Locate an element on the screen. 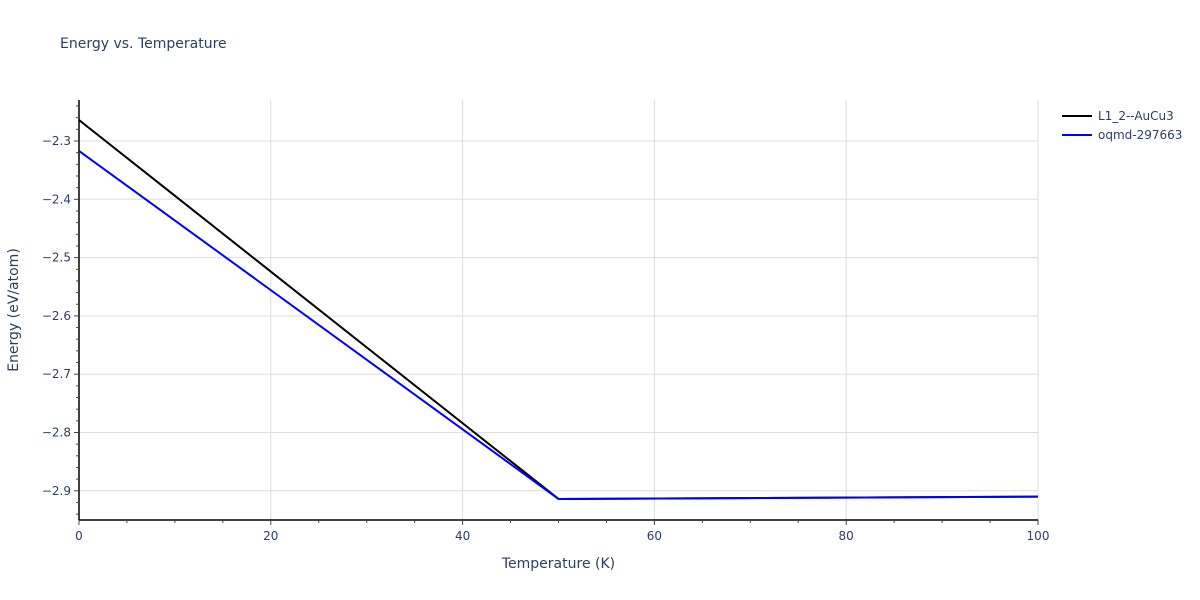  legend-label: L1_2--AuCu3 is located at coordinates (1136, 115).